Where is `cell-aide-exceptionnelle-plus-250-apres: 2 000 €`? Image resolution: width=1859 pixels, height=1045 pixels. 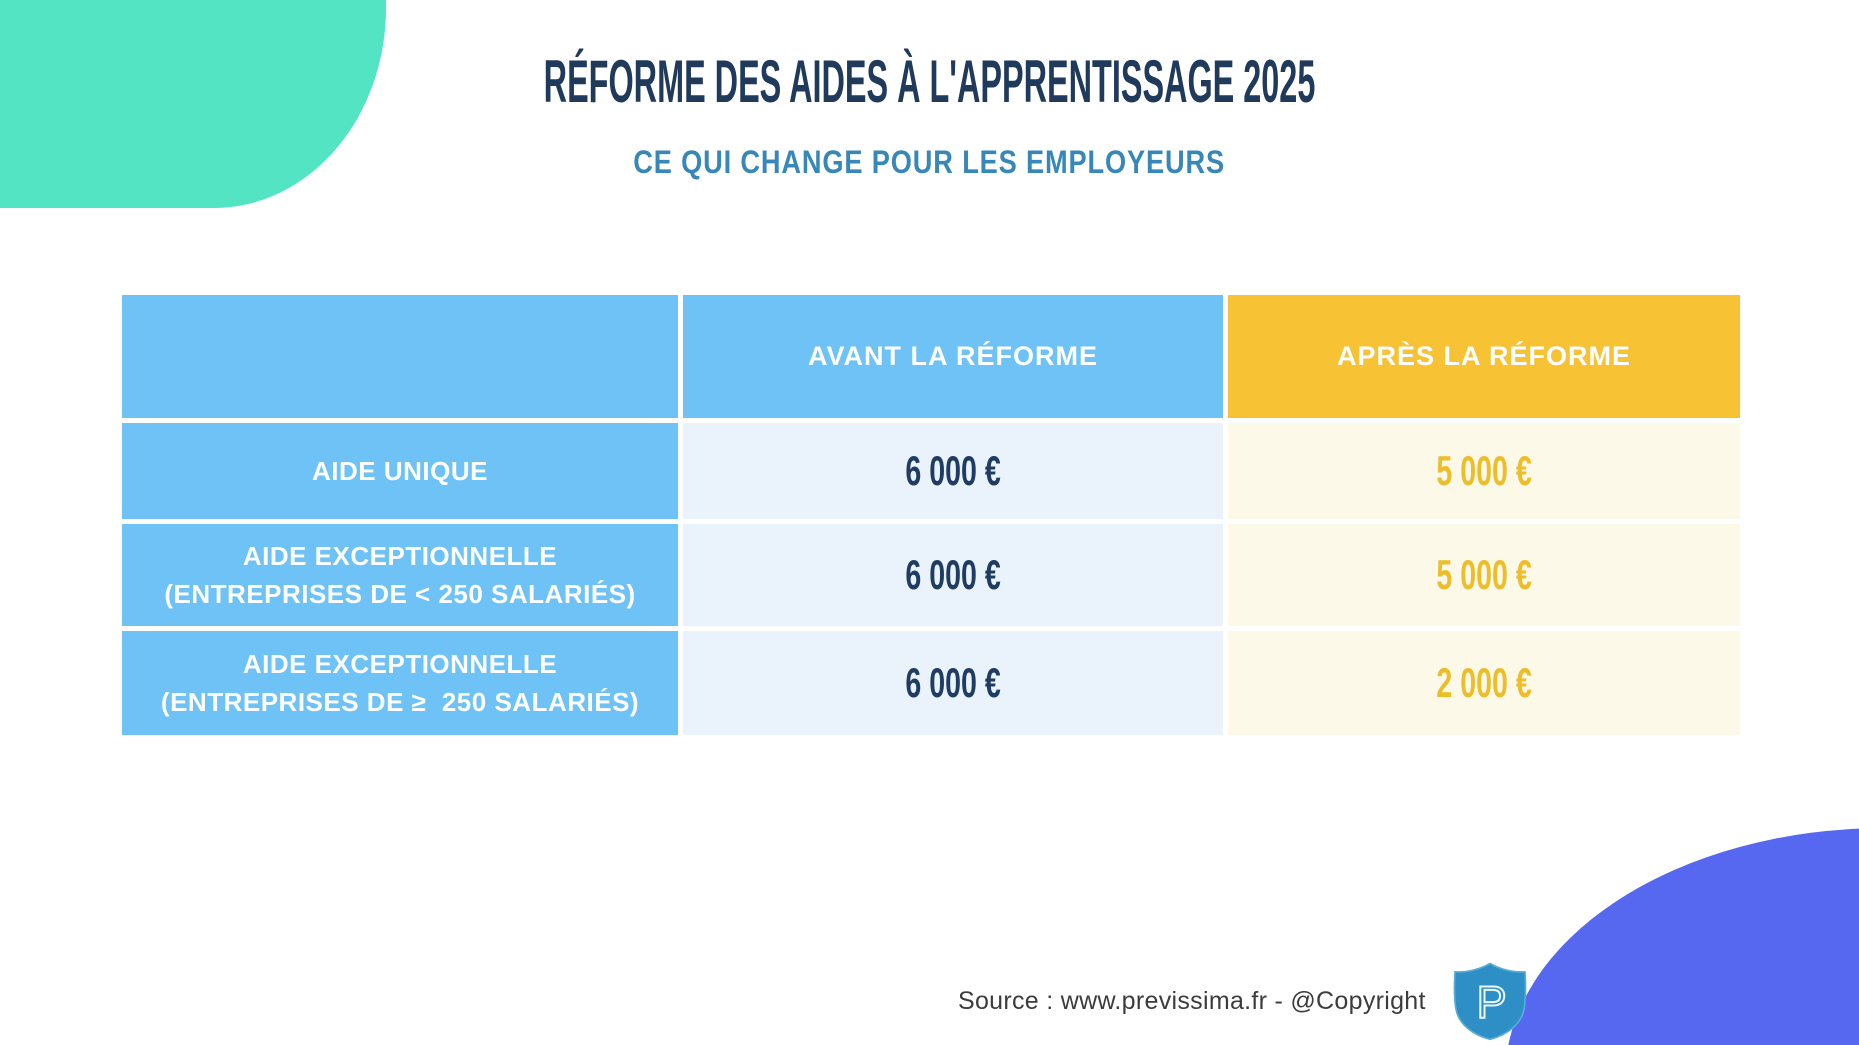
cell-aide-exceptionnelle-plus-250-apres: 2 000 € is located at coordinates (1484, 683).